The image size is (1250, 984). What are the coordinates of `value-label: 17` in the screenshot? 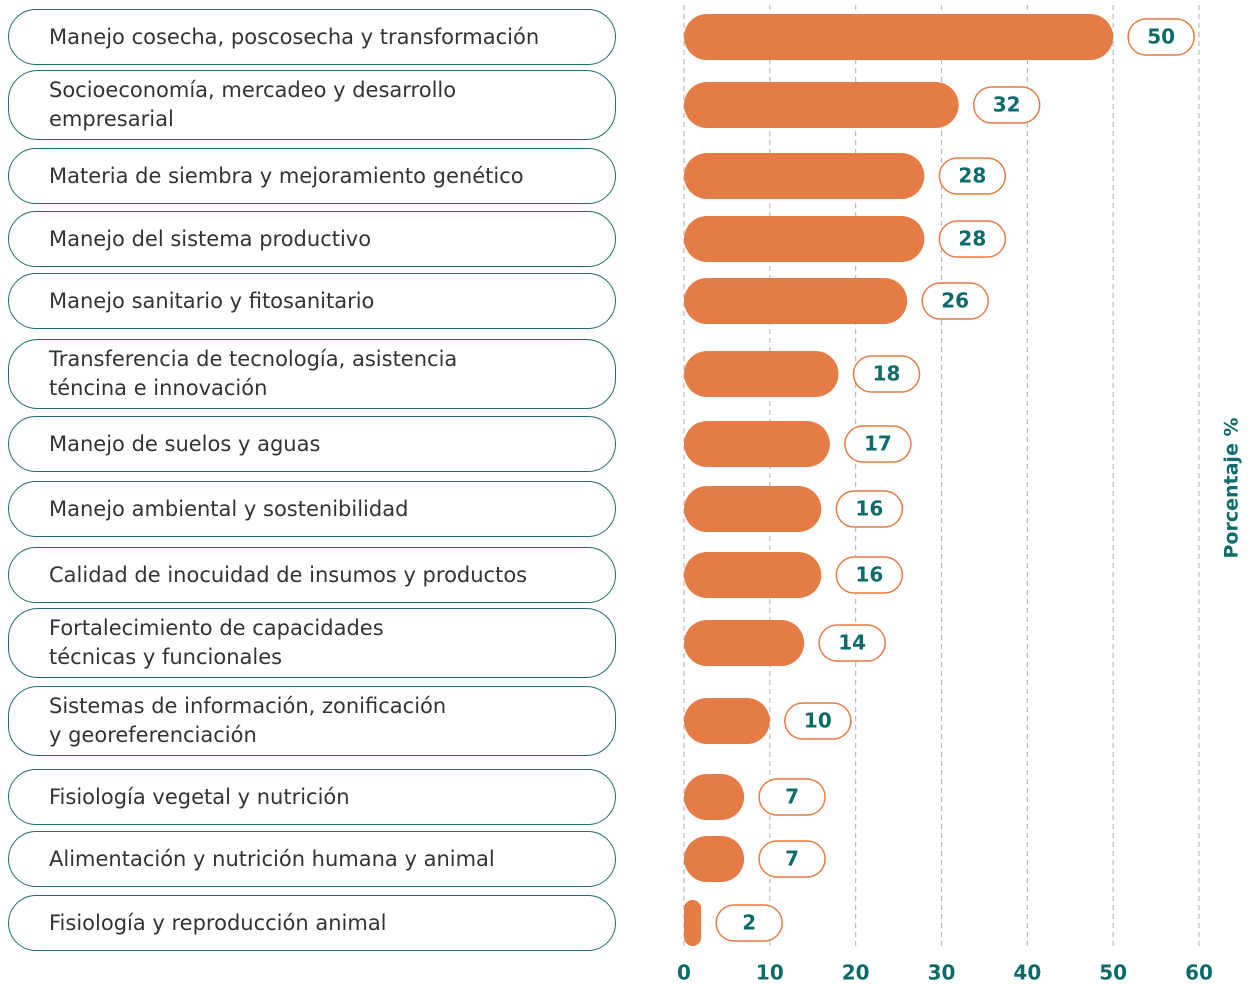 It's located at (878, 444).